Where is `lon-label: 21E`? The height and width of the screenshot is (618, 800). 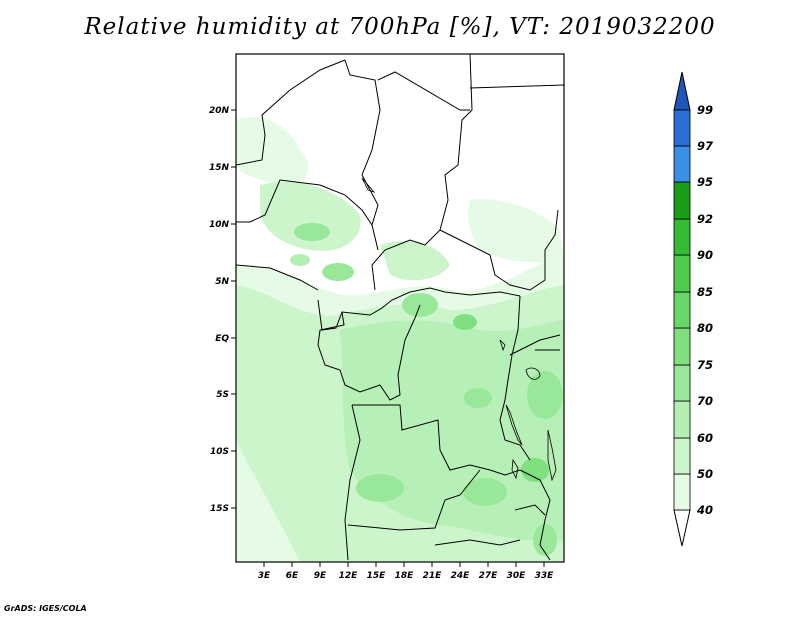 lon-label: 21E is located at coordinates (433, 576).